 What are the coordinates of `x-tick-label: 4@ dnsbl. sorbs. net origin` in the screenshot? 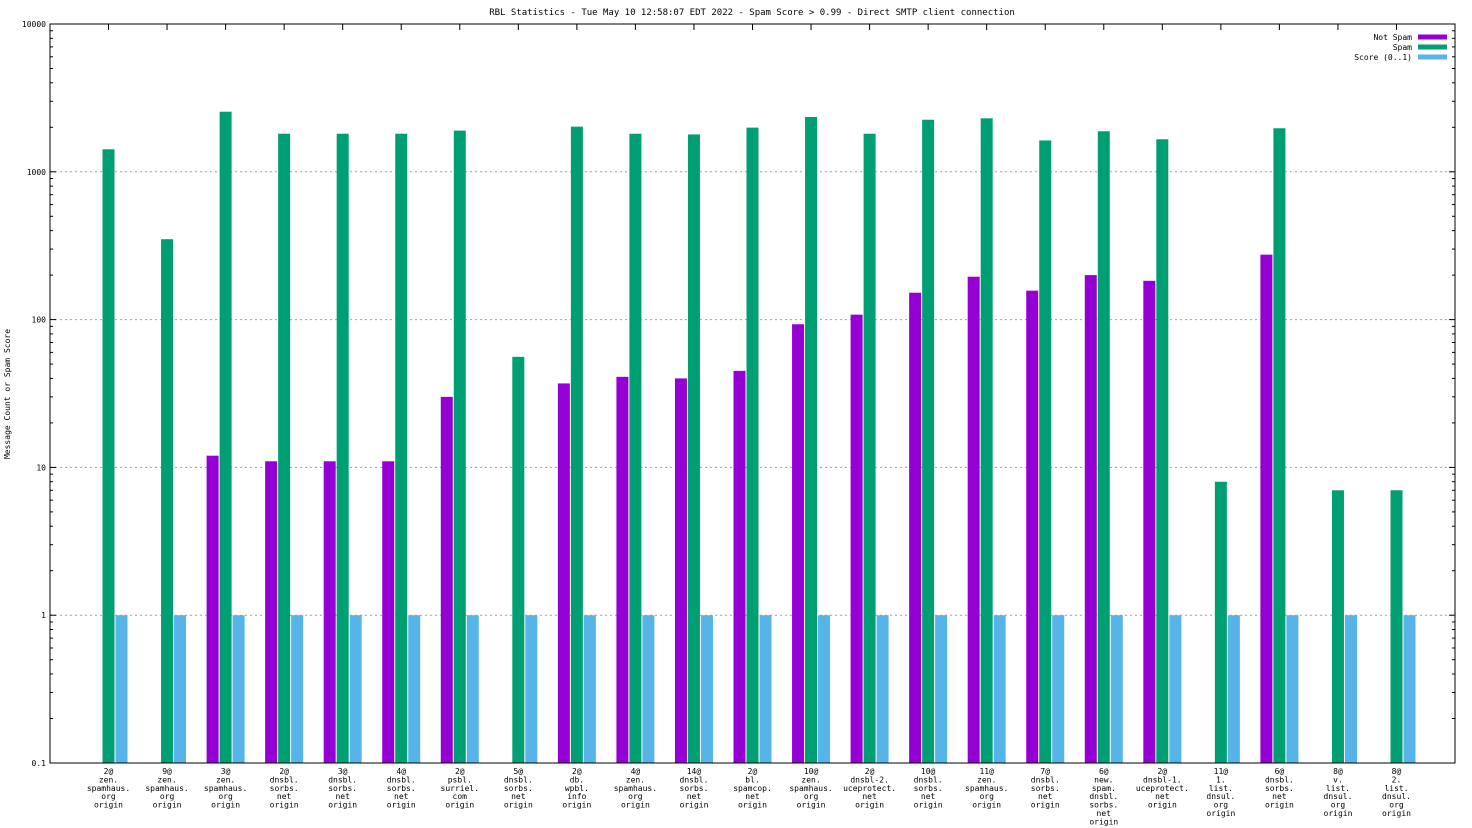 It's located at (401, 788).